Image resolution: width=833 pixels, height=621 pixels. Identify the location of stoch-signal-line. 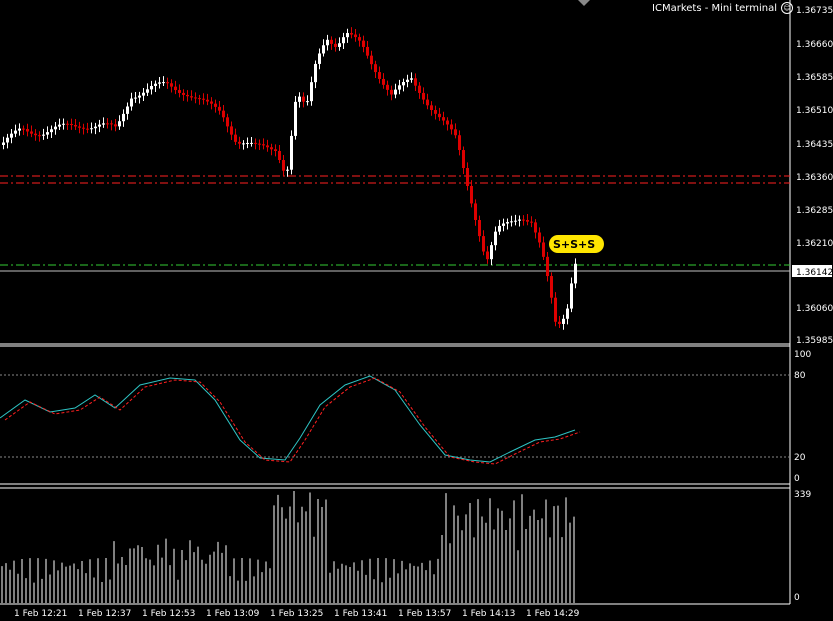
(292, 421).